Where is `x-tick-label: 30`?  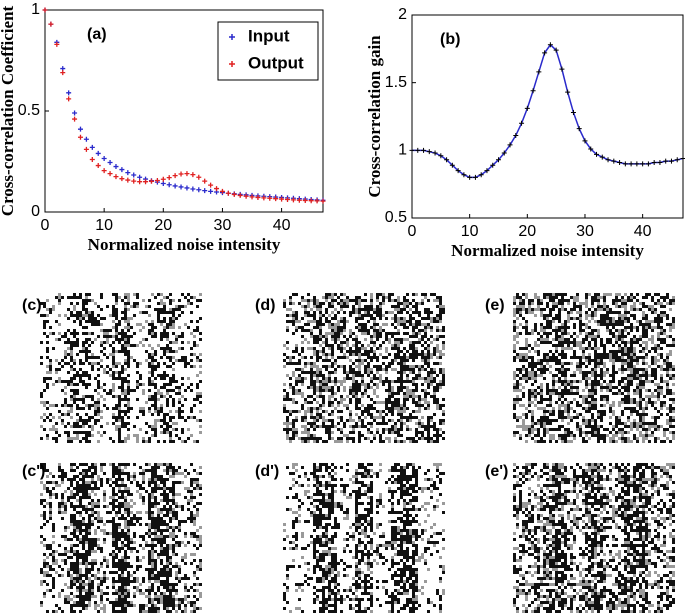 x-tick-label: 30 is located at coordinates (223, 225).